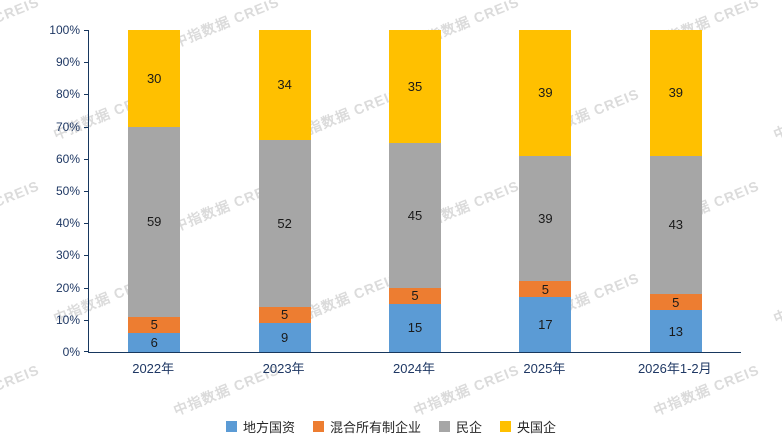  What do you see at coordinates (67, 62) in the screenshot?
I see `y-axis-tick-label: 90%` at bounding box center [67, 62].